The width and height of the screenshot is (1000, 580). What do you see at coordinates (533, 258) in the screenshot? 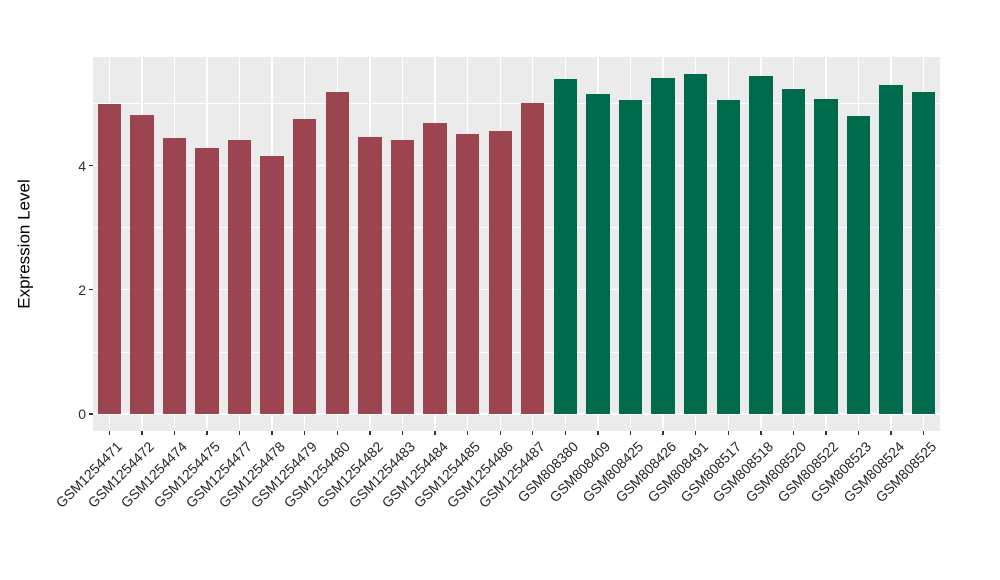
I see `bar-GSM1254487` at bounding box center [533, 258].